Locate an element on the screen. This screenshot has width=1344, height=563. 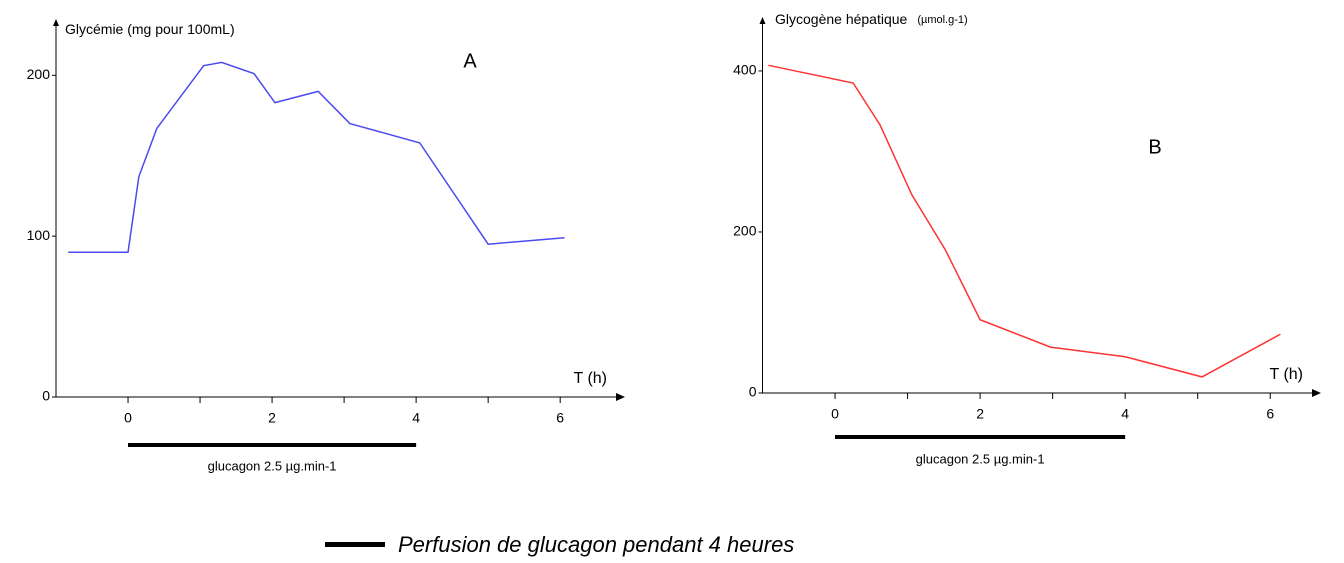
y-tick-label: 400 is located at coordinates (745, 70).